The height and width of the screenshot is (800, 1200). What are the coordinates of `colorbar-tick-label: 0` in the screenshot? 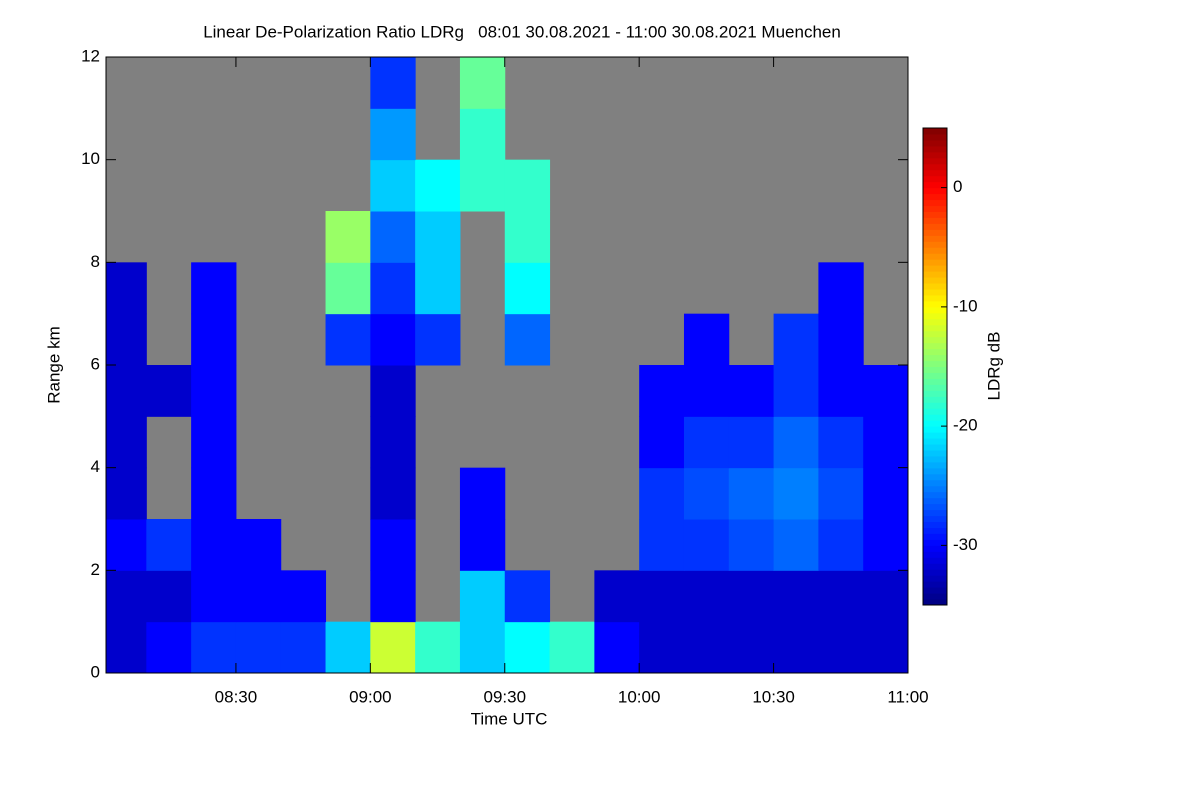 It's located at (957, 186).